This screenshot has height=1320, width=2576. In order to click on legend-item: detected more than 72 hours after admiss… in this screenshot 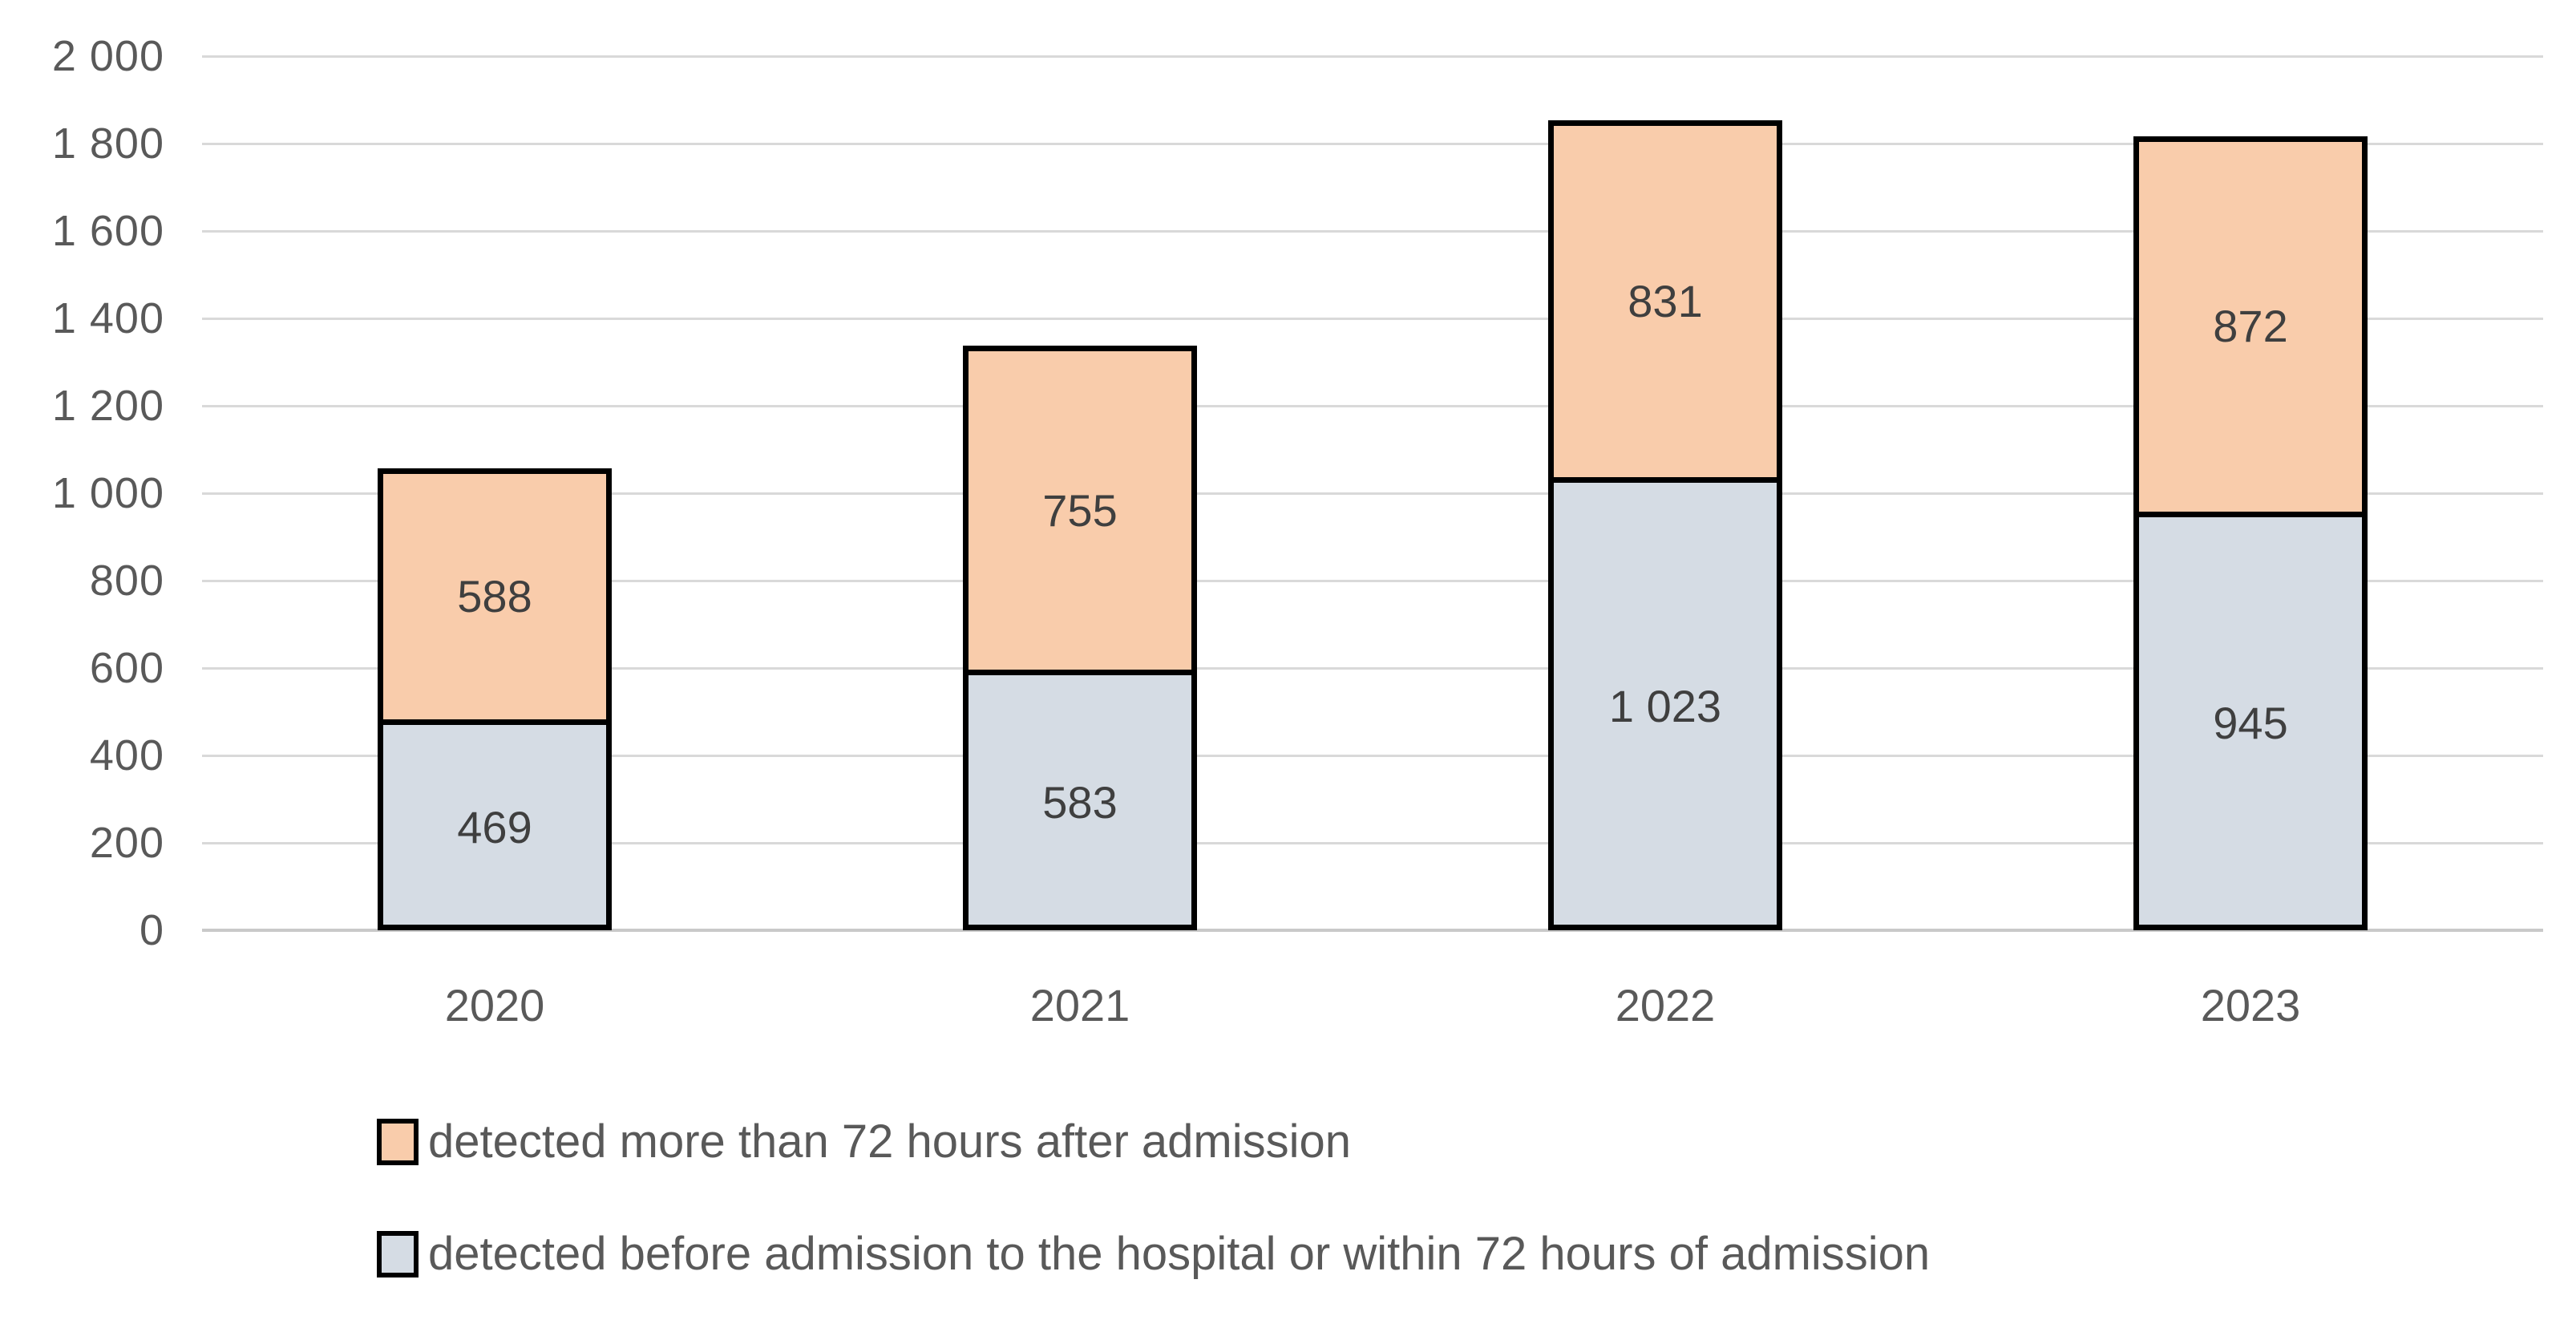, I will do `click(864, 1142)`.